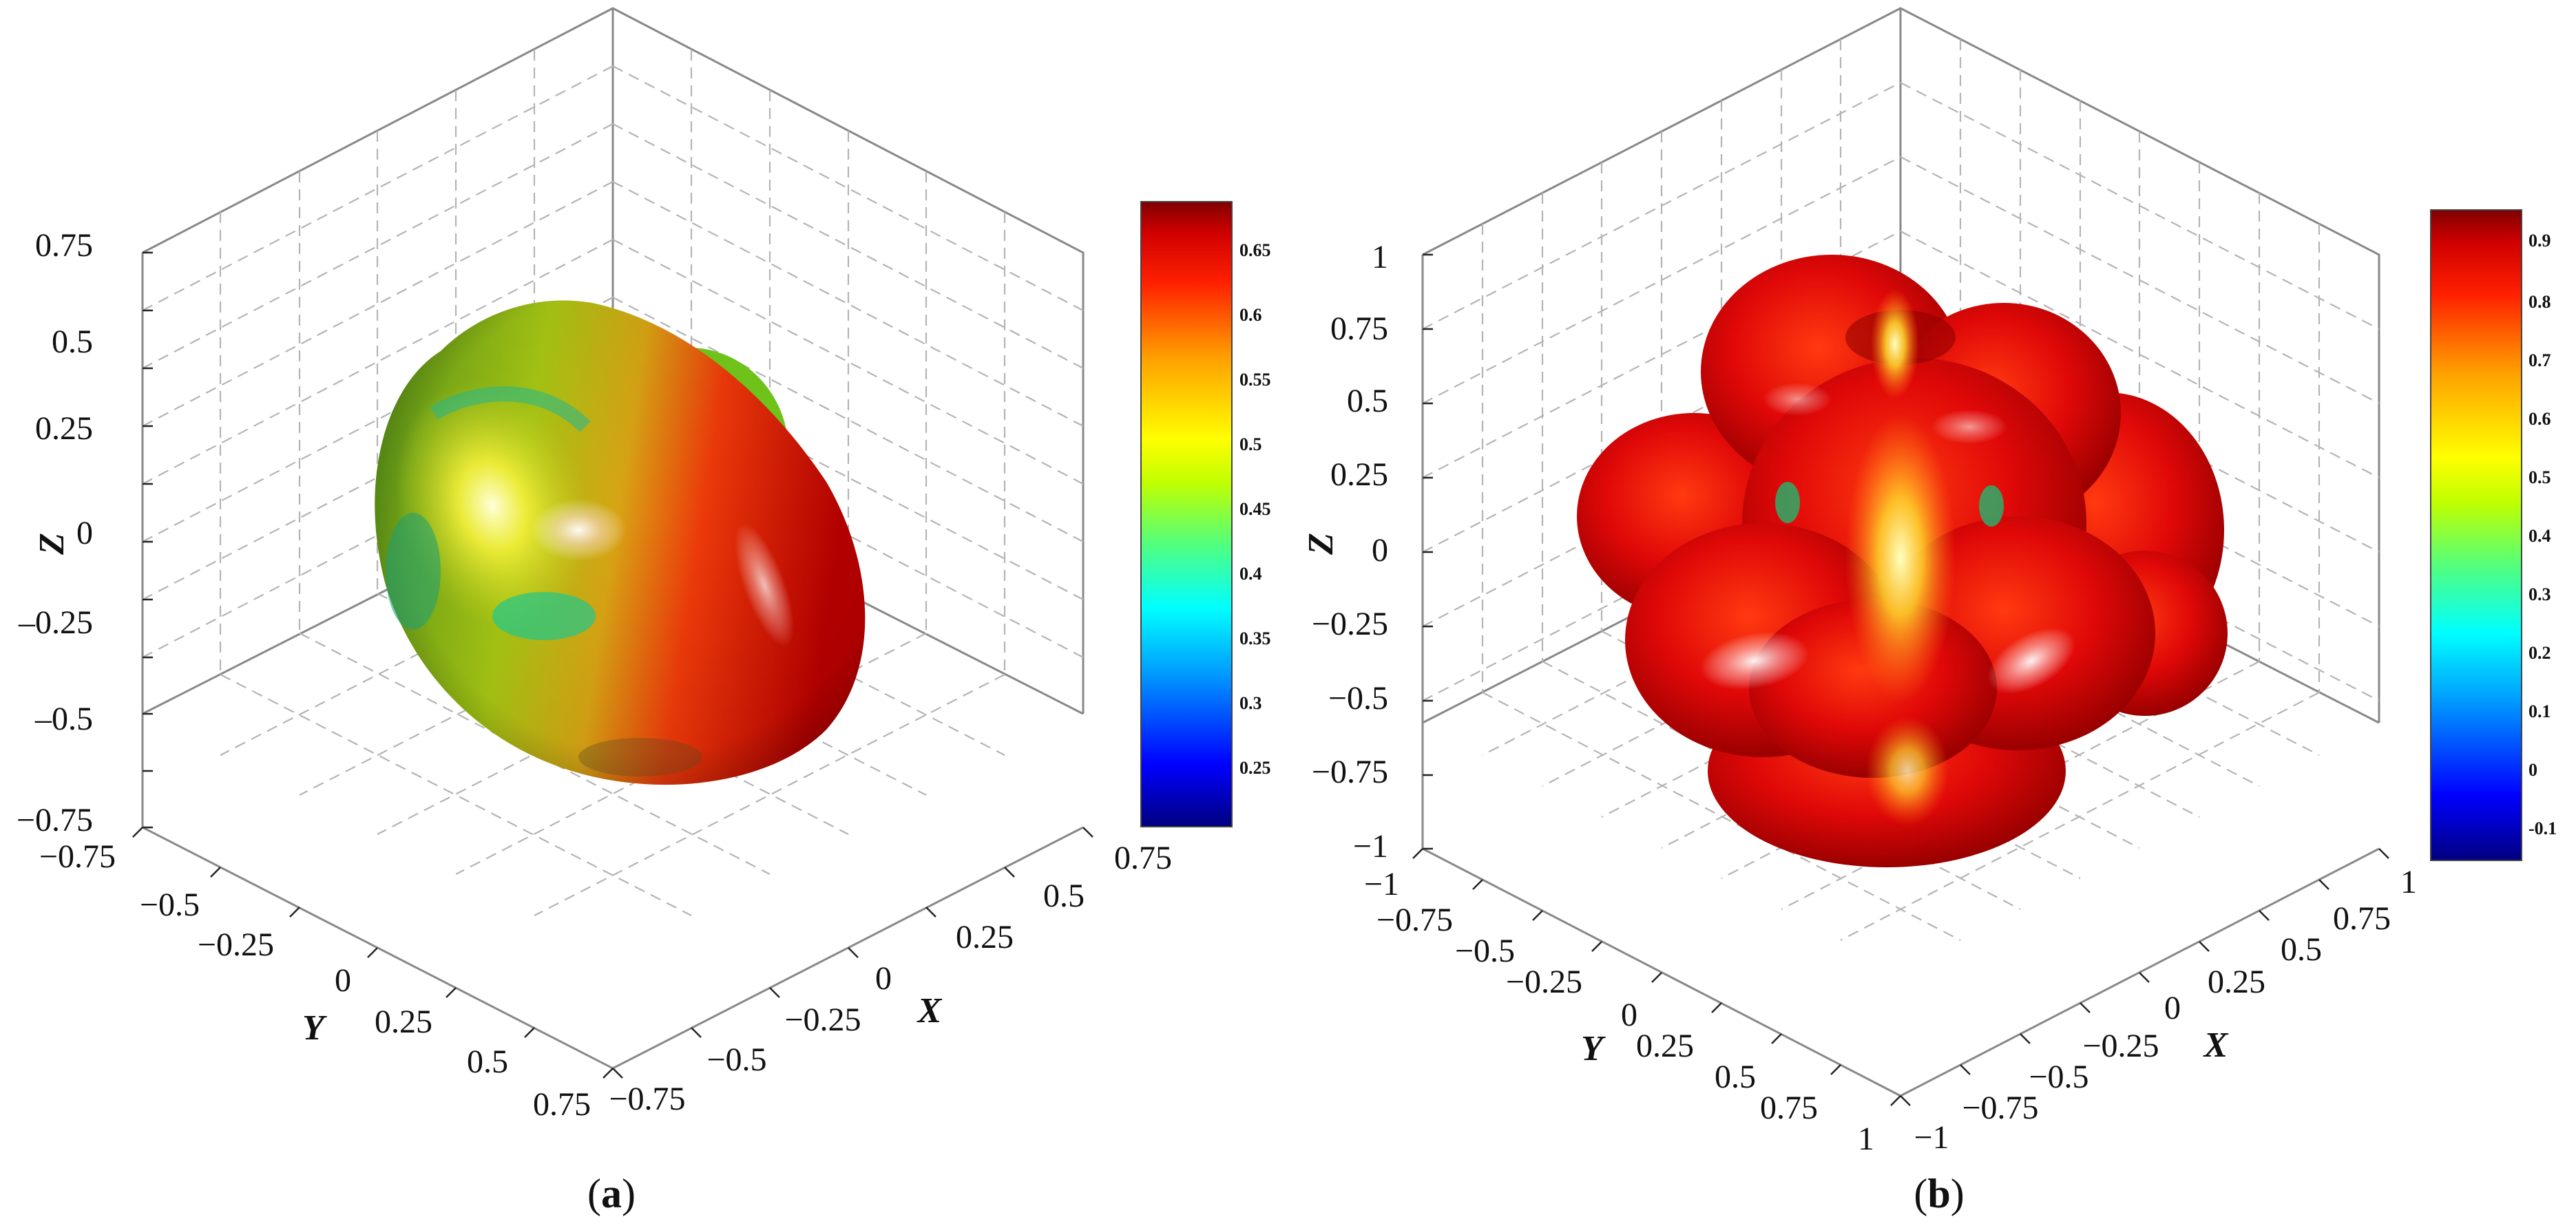  I want to click on panel-b-z-tick: −1, so click(1370, 846).